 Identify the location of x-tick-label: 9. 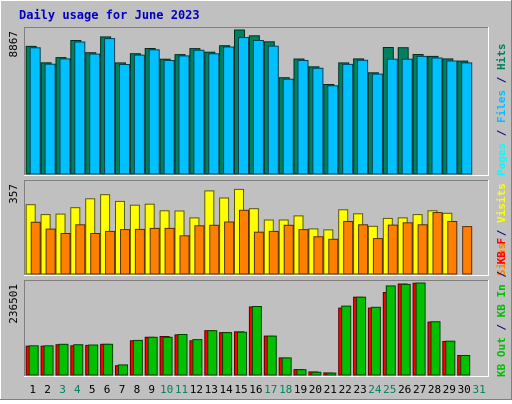
(151, 389).